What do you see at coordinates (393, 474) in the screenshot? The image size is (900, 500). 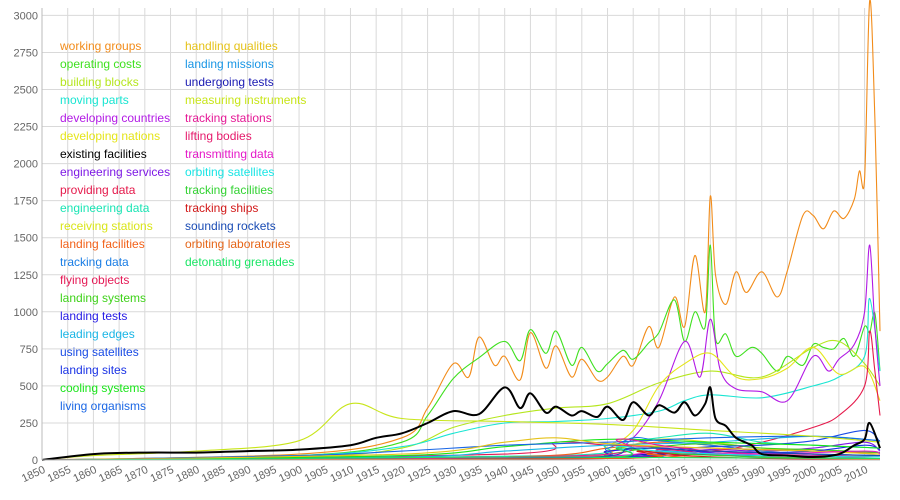 I see `x-tick-label: 1920` at bounding box center [393, 474].